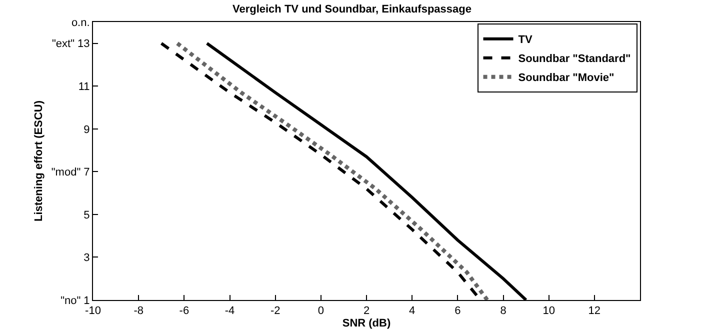 This screenshot has height=334, width=704. What do you see at coordinates (503, 311) in the screenshot?
I see `x-tick-label: 8` at bounding box center [503, 311].